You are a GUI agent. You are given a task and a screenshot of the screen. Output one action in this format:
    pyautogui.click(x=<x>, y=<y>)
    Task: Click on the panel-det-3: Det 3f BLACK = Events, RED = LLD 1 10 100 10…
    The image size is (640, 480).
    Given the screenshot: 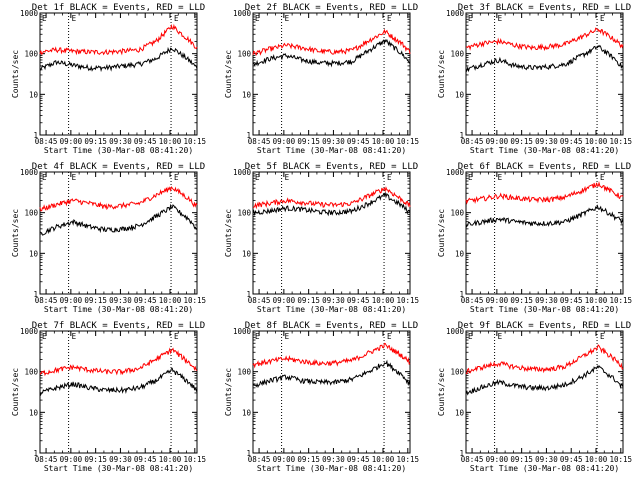 What is the action you would take?
    pyautogui.click(x=534, y=79)
    